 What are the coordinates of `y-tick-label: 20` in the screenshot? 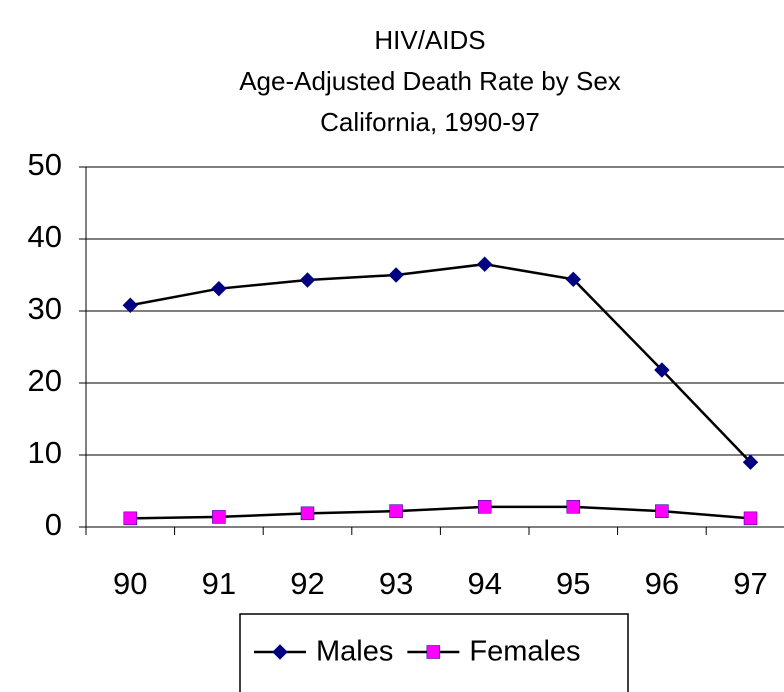 It's located at (45, 380).